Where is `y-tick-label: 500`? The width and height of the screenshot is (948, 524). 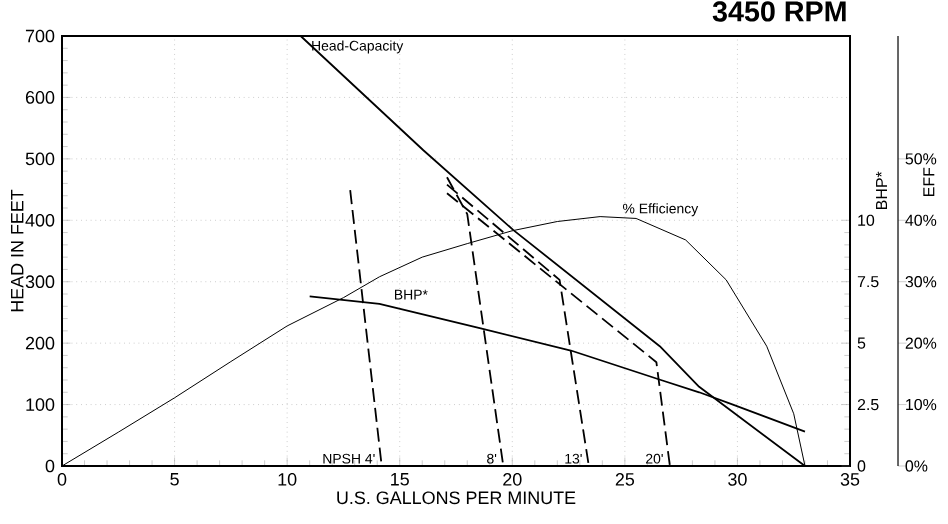 y-tick-label: 500 is located at coordinates (40, 159).